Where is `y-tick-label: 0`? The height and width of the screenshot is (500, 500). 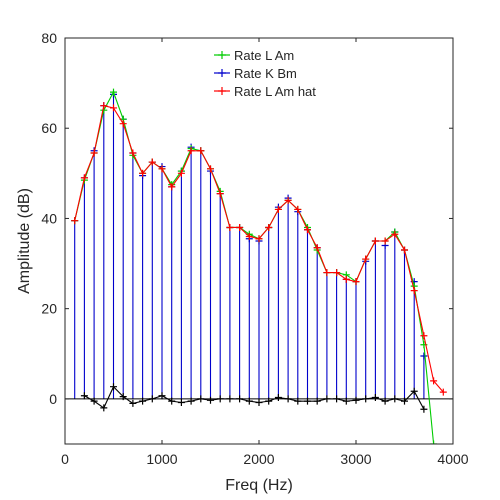
y-tick-label: 0 is located at coordinates (53, 399).